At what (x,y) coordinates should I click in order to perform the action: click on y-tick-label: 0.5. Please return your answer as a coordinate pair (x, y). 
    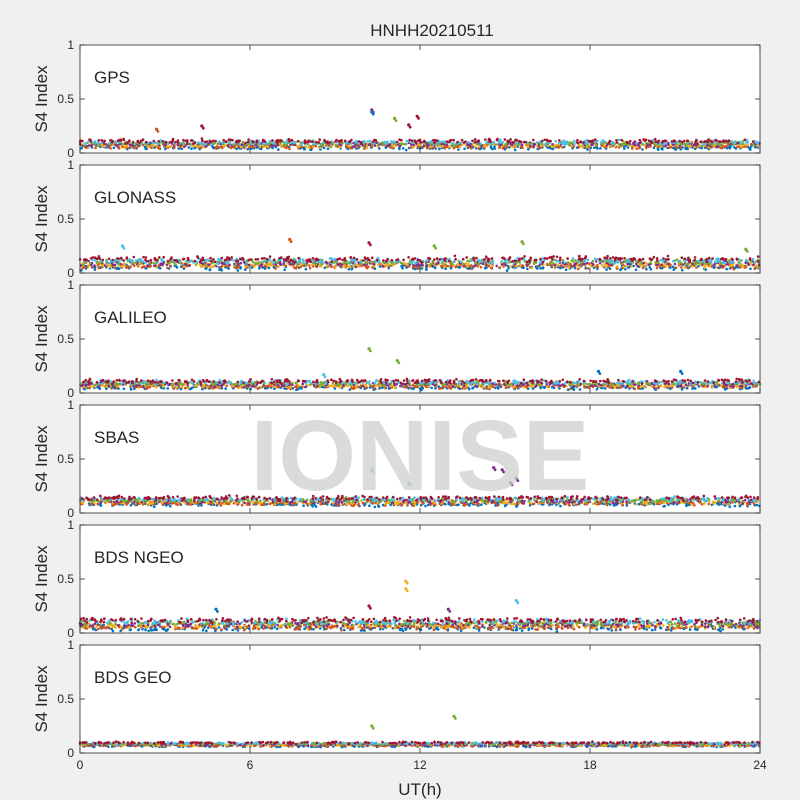
    Looking at the image, I should click on (65, 219).